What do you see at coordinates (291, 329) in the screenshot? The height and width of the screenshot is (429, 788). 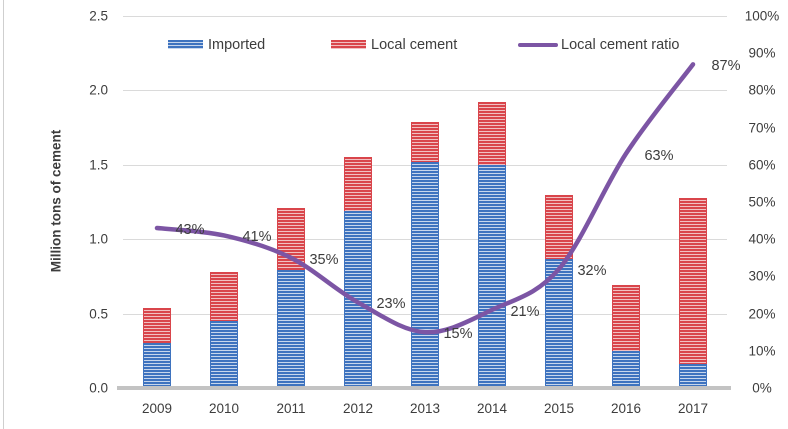 I see `bar-2011-imported` at bounding box center [291, 329].